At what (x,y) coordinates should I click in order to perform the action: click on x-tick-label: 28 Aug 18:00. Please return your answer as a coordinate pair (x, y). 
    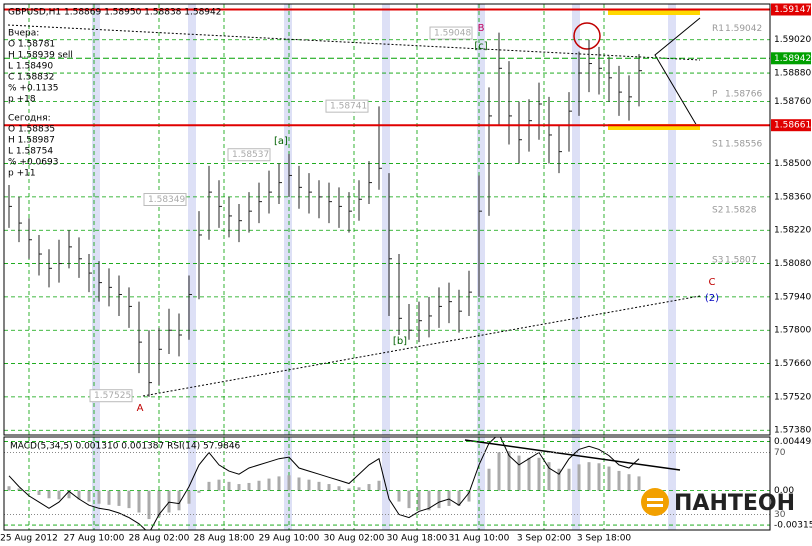
    Looking at the image, I should click on (224, 539).